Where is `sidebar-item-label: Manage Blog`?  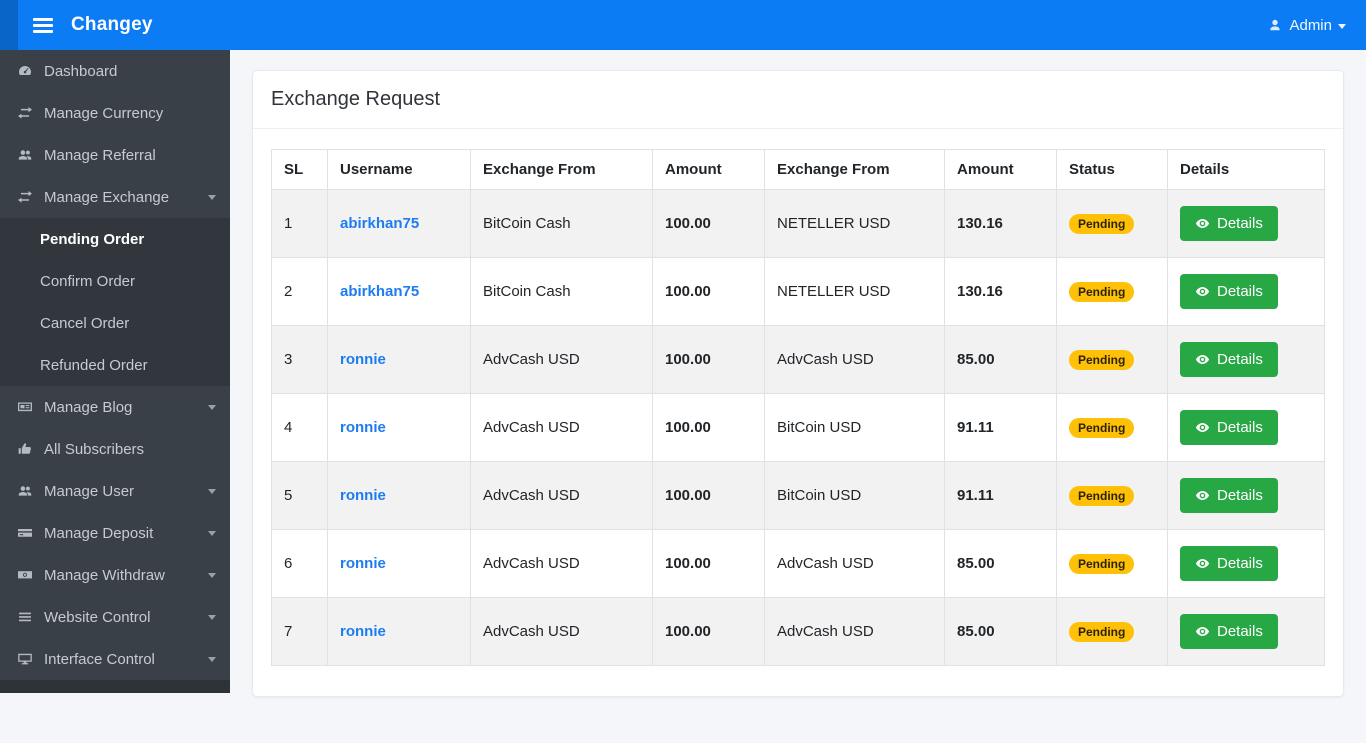 sidebar-item-label: Manage Blog is located at coordinates (88, 407).